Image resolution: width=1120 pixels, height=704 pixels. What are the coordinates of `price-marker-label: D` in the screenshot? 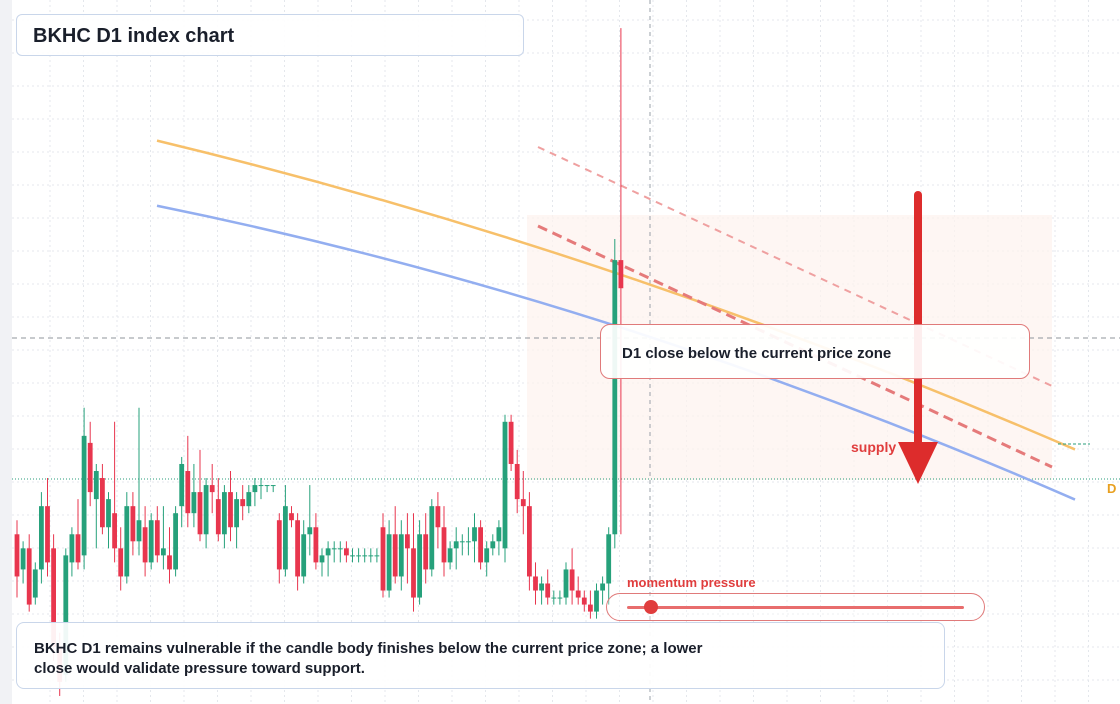 It's located at (1112, 488).